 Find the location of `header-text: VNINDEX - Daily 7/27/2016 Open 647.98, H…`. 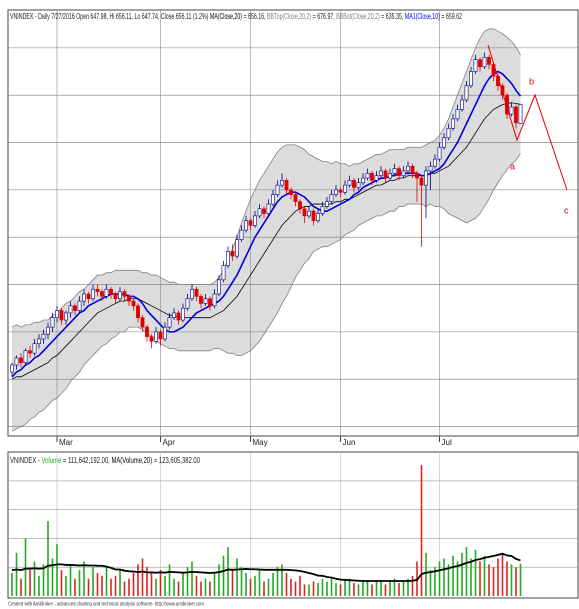

header-text: VNINDEX - Daily 7/27/2016 Open 647.98, H… is located at coordinates (110, 16).